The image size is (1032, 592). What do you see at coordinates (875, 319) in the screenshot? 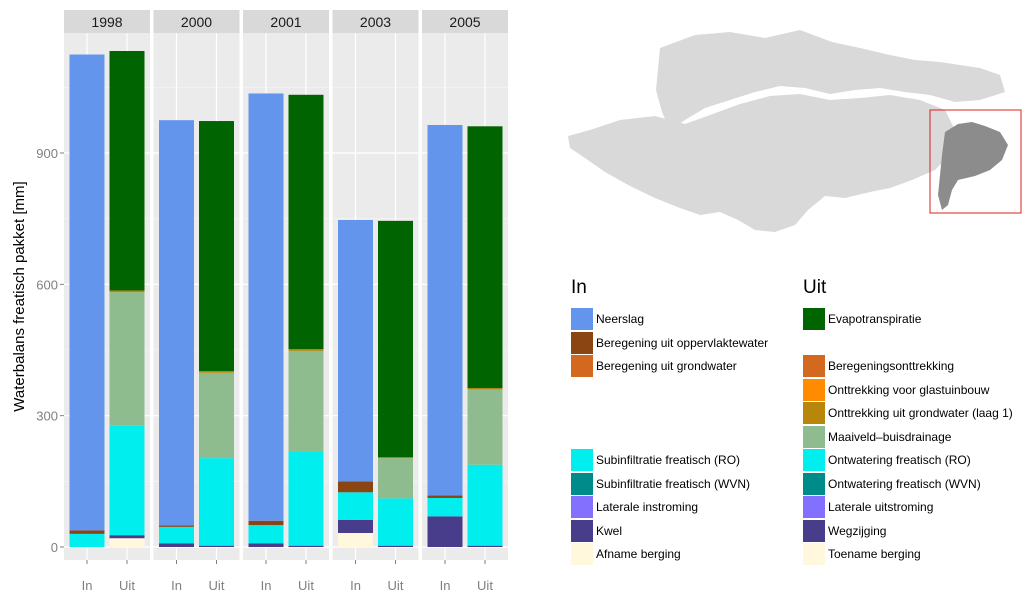
I see `legend-label: Evapotranspiratie` at bounding box center [875, 319].